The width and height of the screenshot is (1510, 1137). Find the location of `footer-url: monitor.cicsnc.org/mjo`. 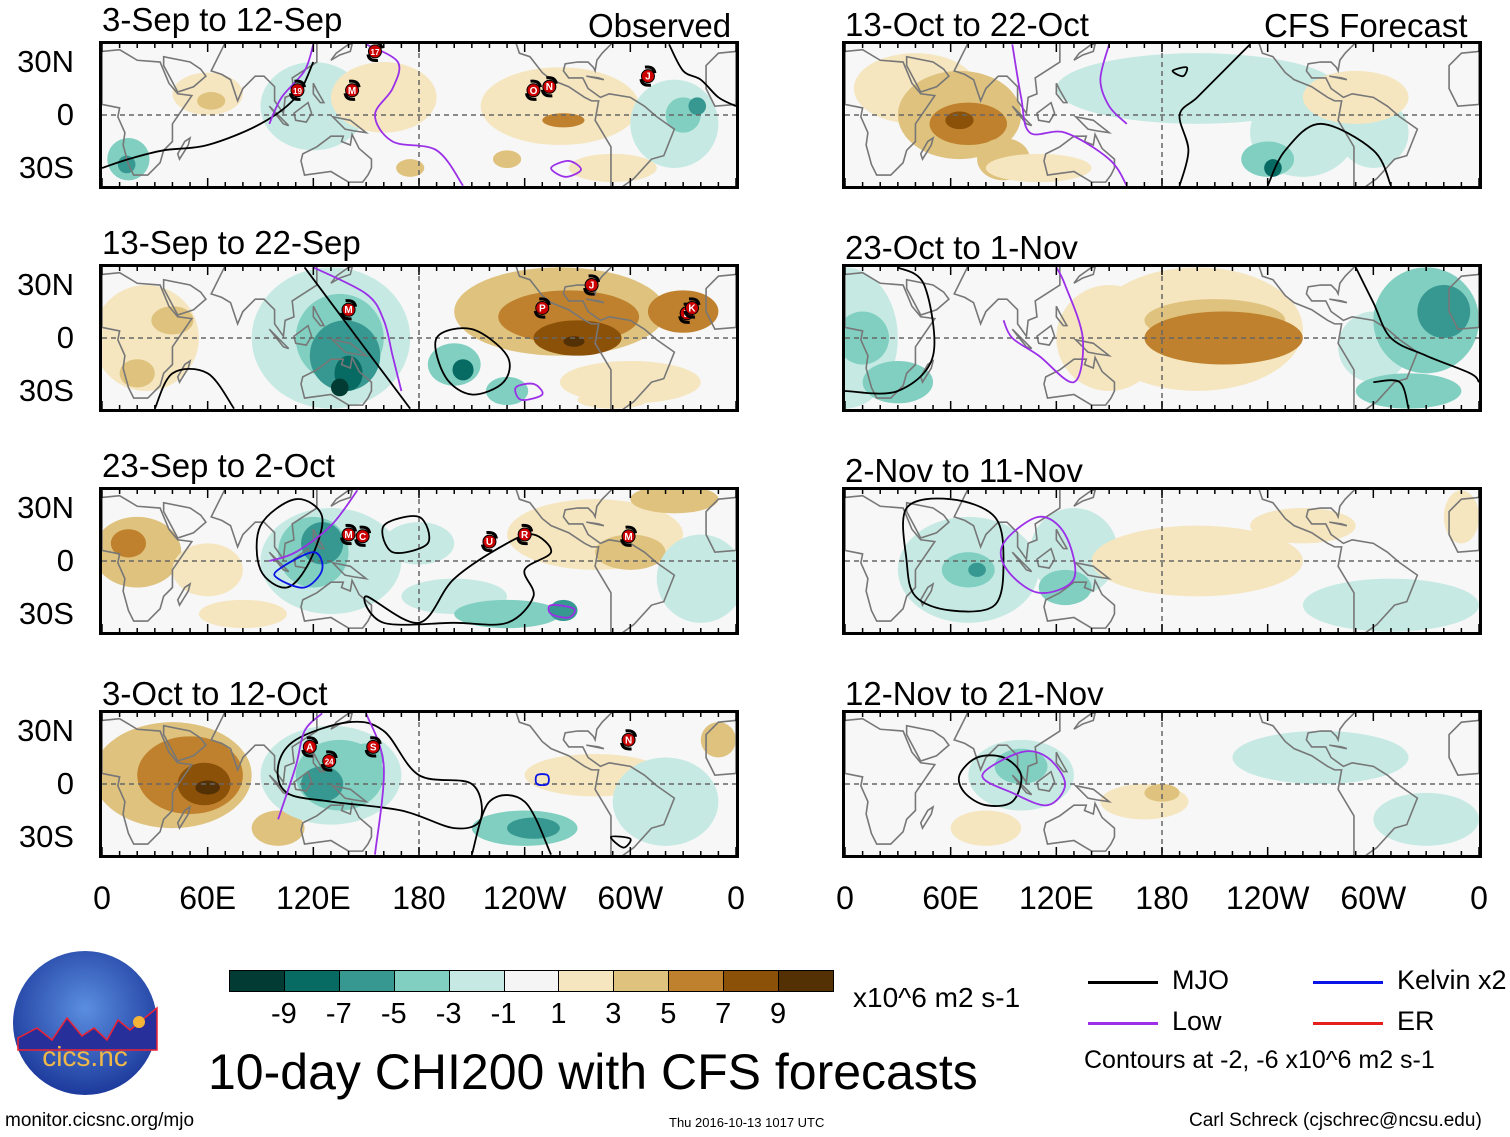

footer-url: monitor.cicsnc.org/mjo is located at coordinates (100, 1120).